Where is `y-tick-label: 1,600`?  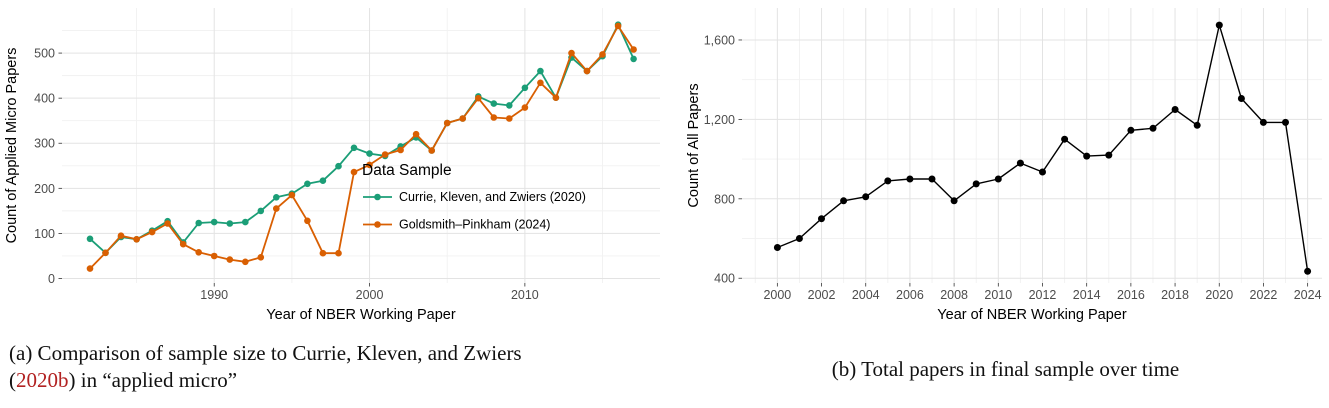 y-tick-label: 1,600 is located at coordinates (719, 40).